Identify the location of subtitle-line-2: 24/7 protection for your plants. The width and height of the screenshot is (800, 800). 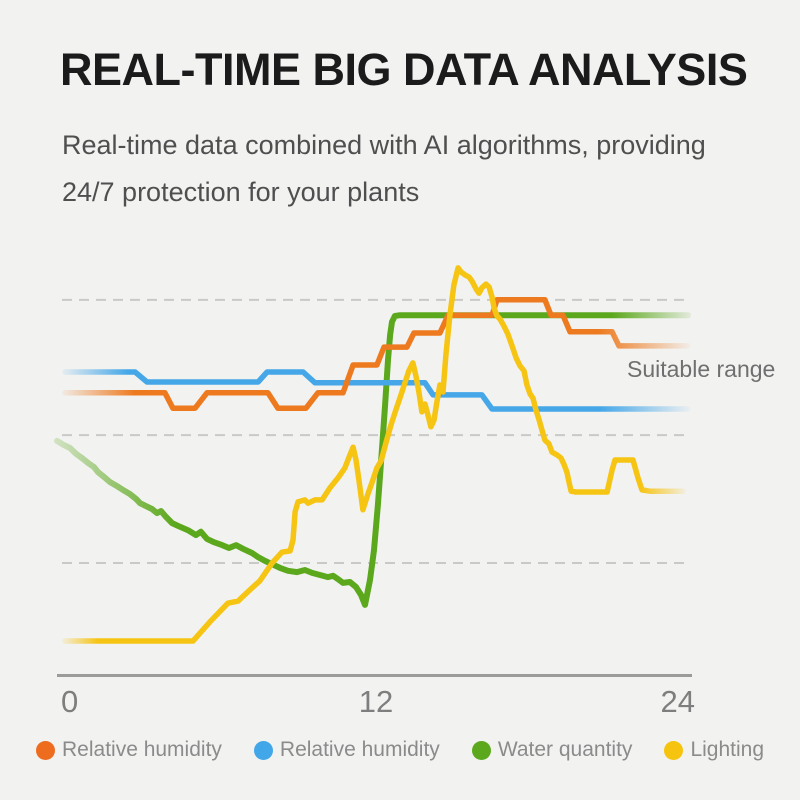
(241, 192).